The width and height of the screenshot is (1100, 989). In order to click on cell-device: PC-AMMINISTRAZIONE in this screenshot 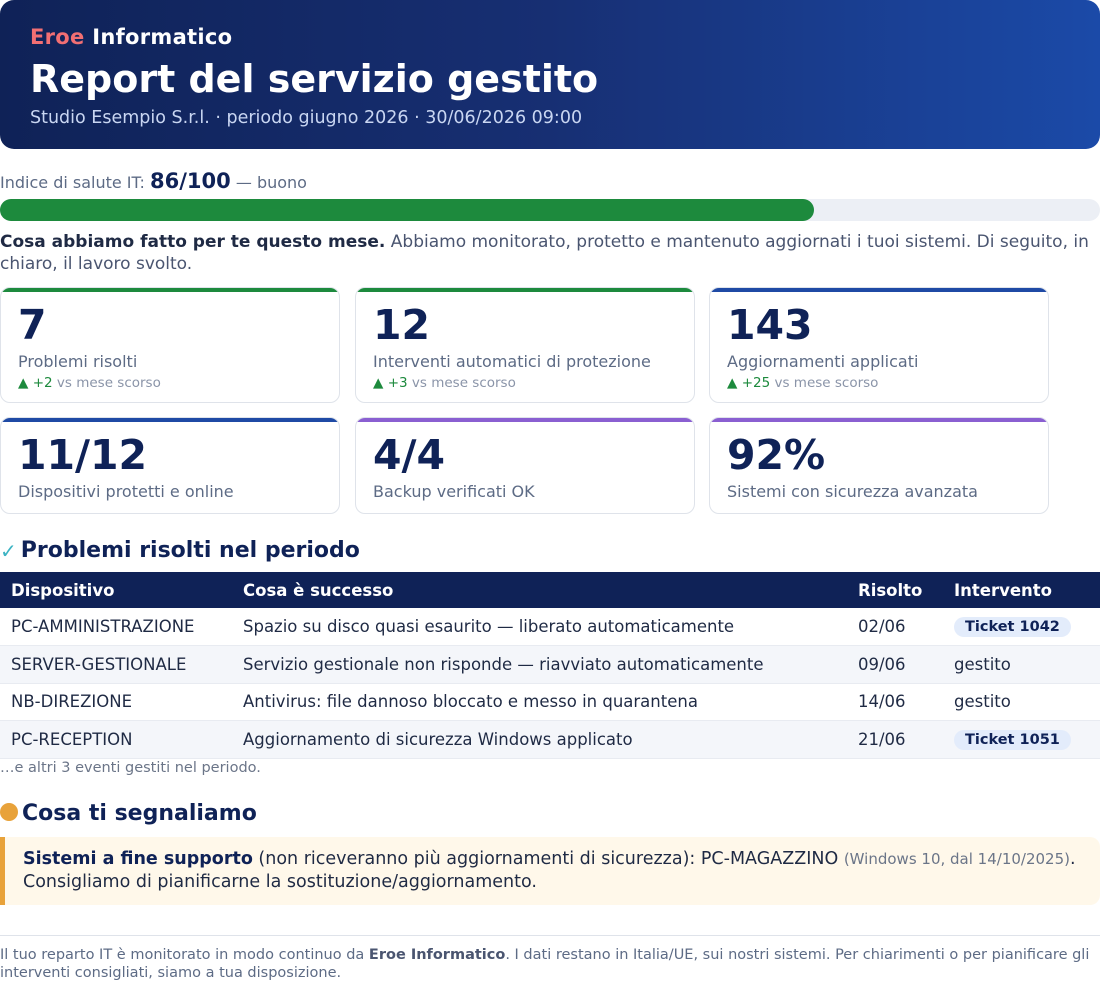, I will do `click(116, 627)`.